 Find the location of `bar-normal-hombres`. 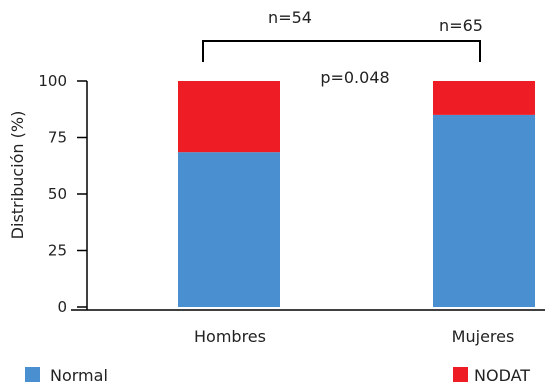

bar-normal-hombres is located at coordinates (229, 229).